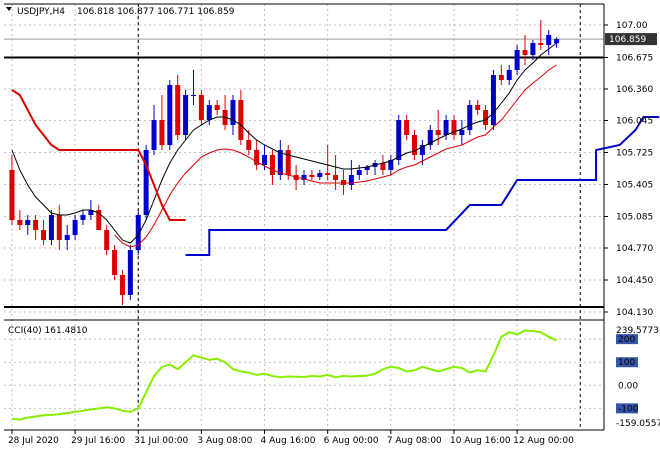 The height and width of the screenshot is (450, 660). I want to click on resistance-line, so click(98, 155).